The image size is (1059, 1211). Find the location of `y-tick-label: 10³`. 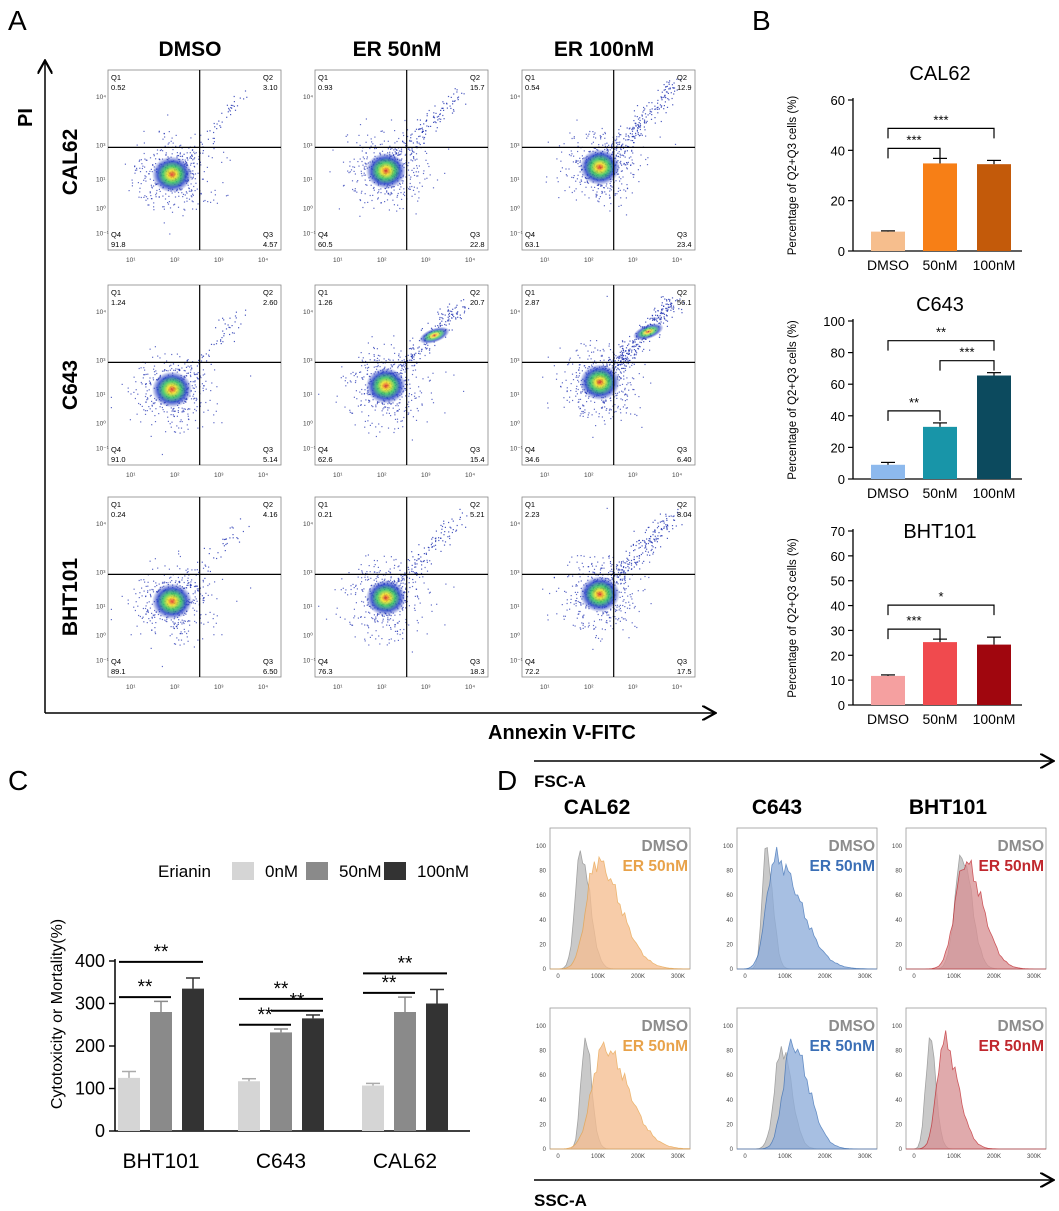

y-tick-label: 10³ is located at coordinates (101, 572).